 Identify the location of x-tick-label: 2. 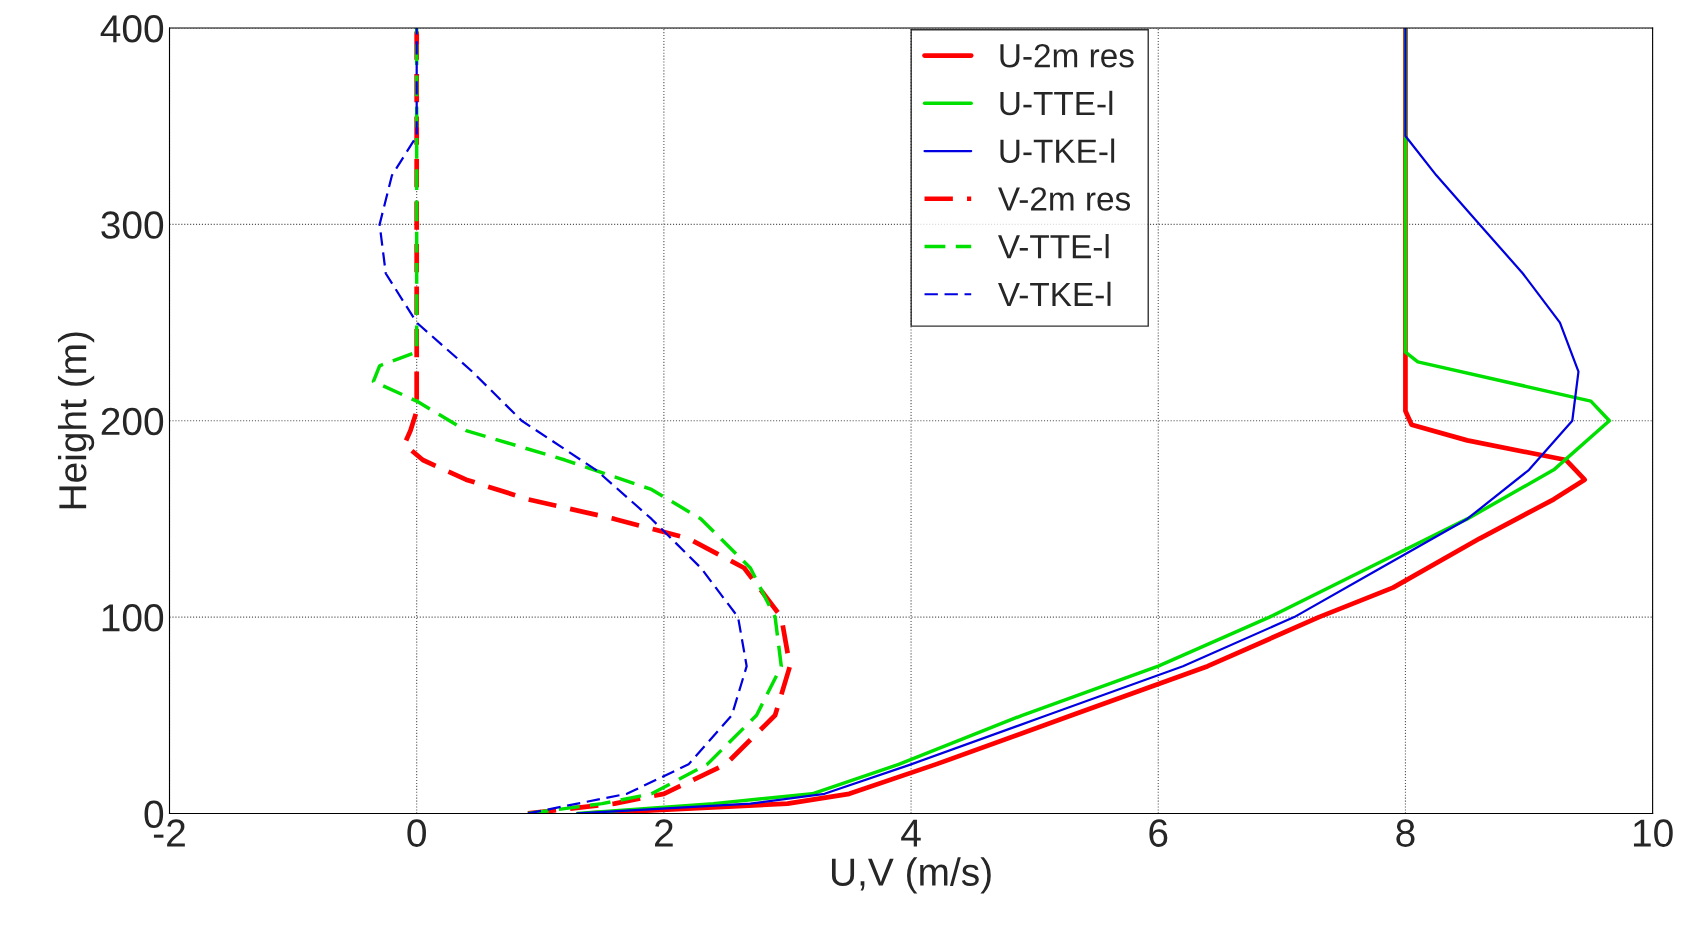
(664, 833).